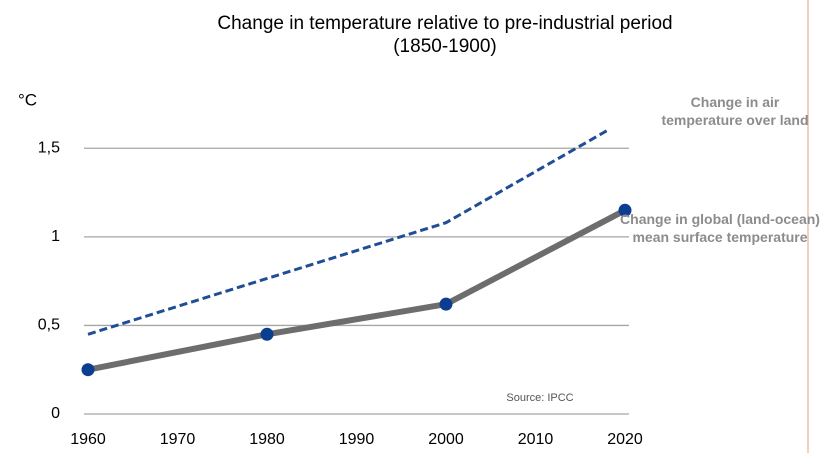  I want to click on y-tick-label: 1, so click(55, 236).